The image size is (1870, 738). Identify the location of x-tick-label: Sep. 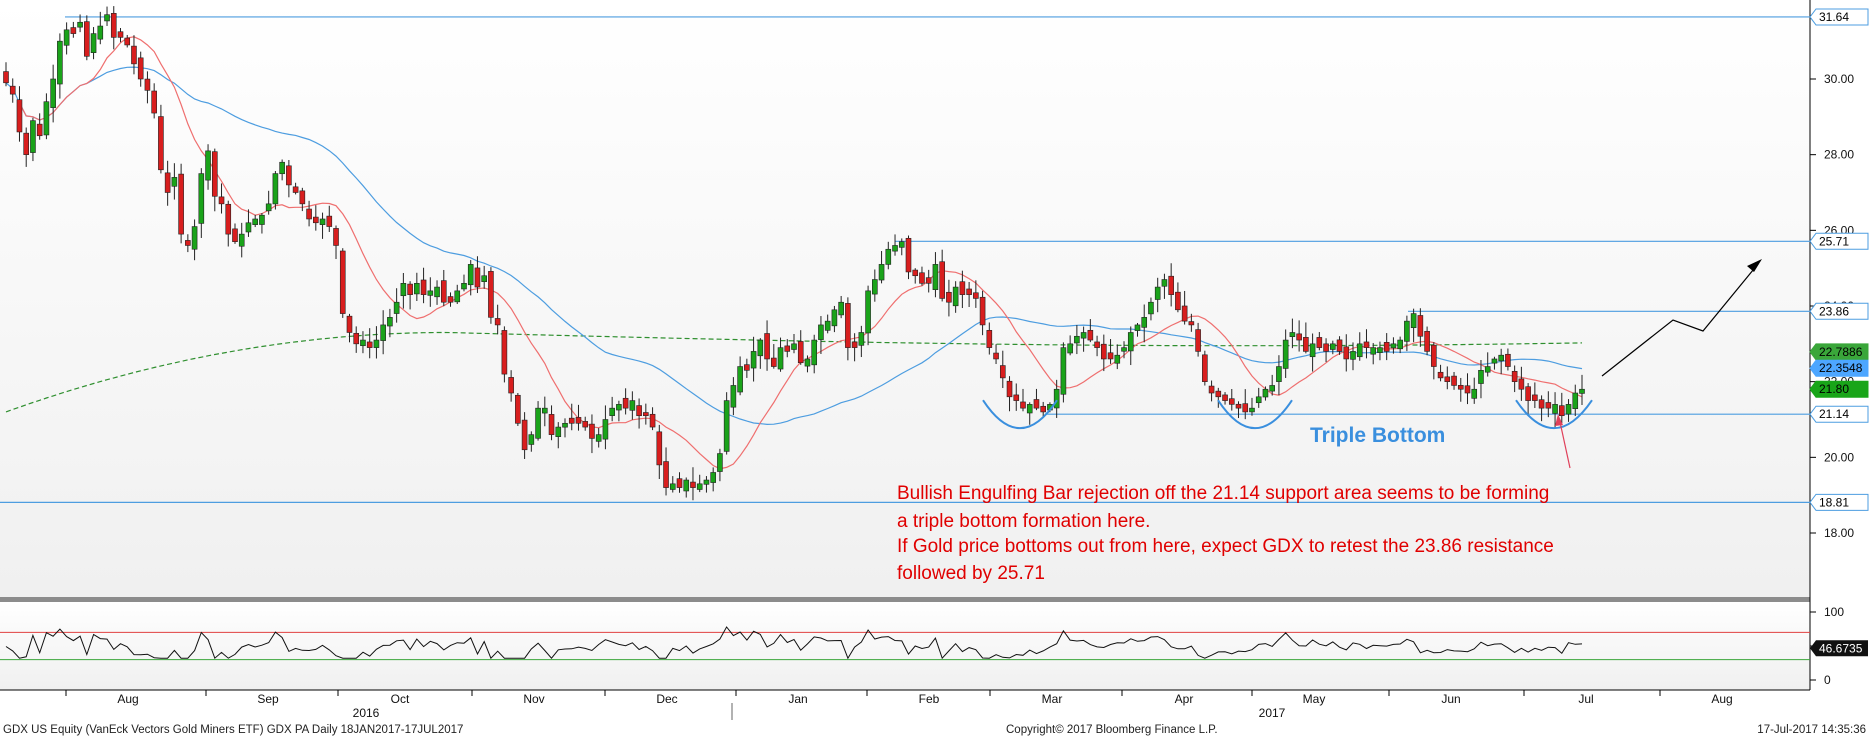
(268, 699).